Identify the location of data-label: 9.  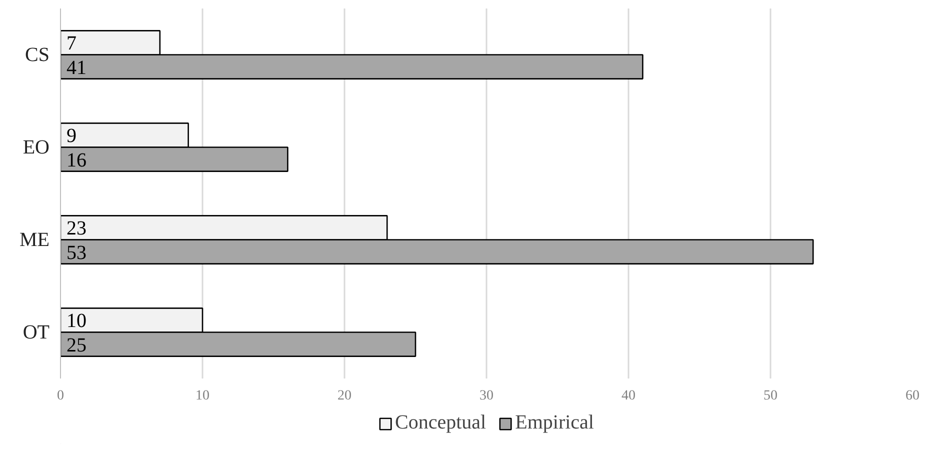
(71, 136).